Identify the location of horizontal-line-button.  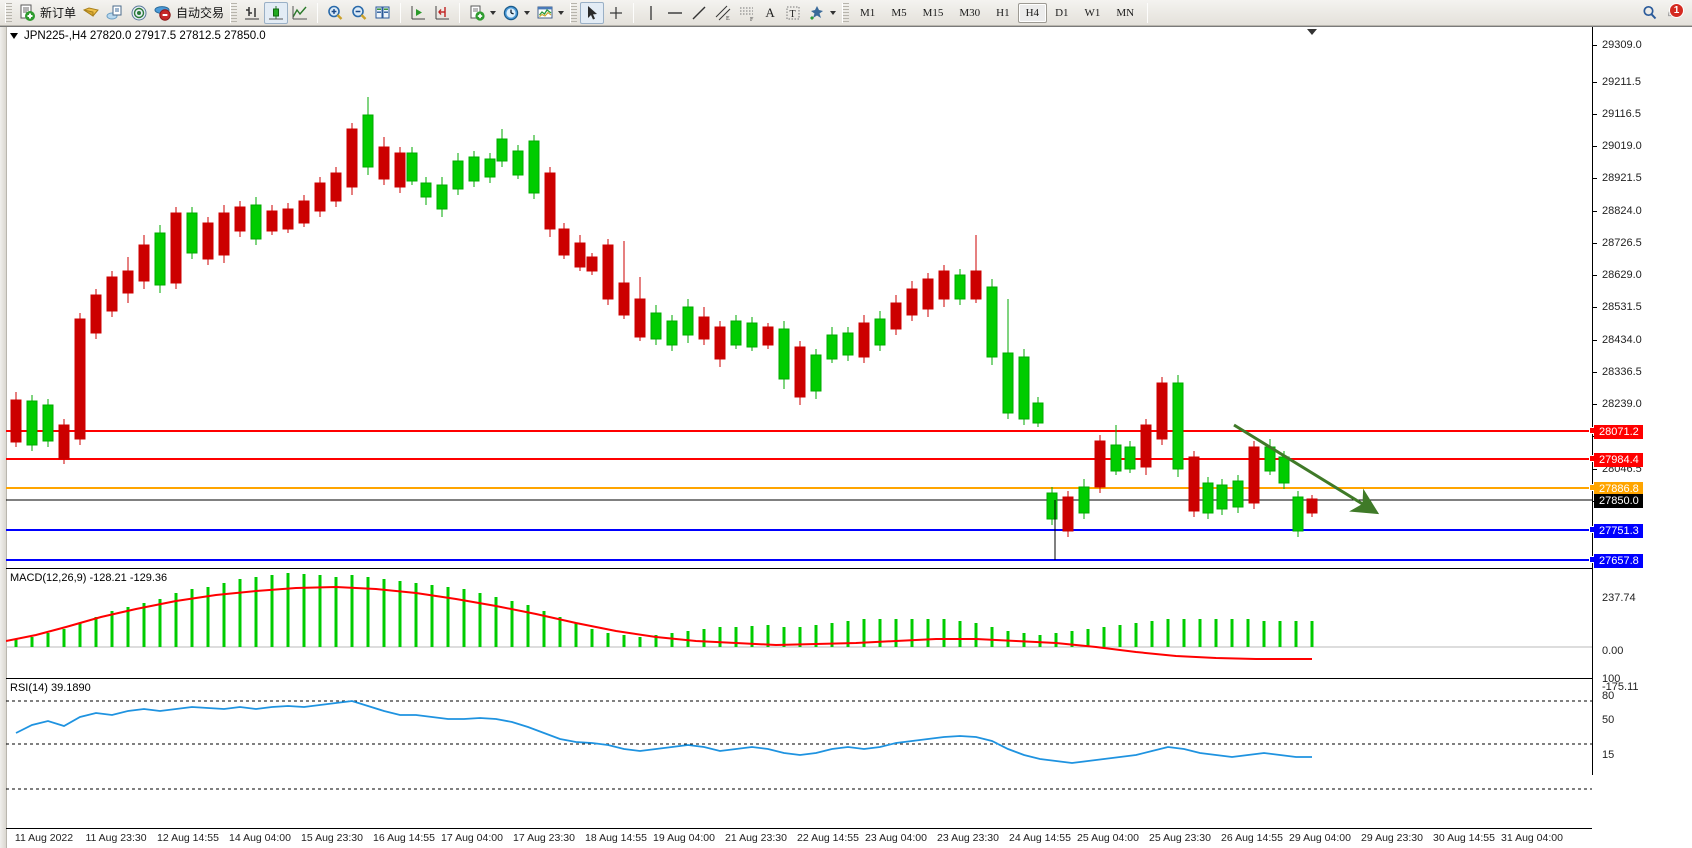
(675, 13).